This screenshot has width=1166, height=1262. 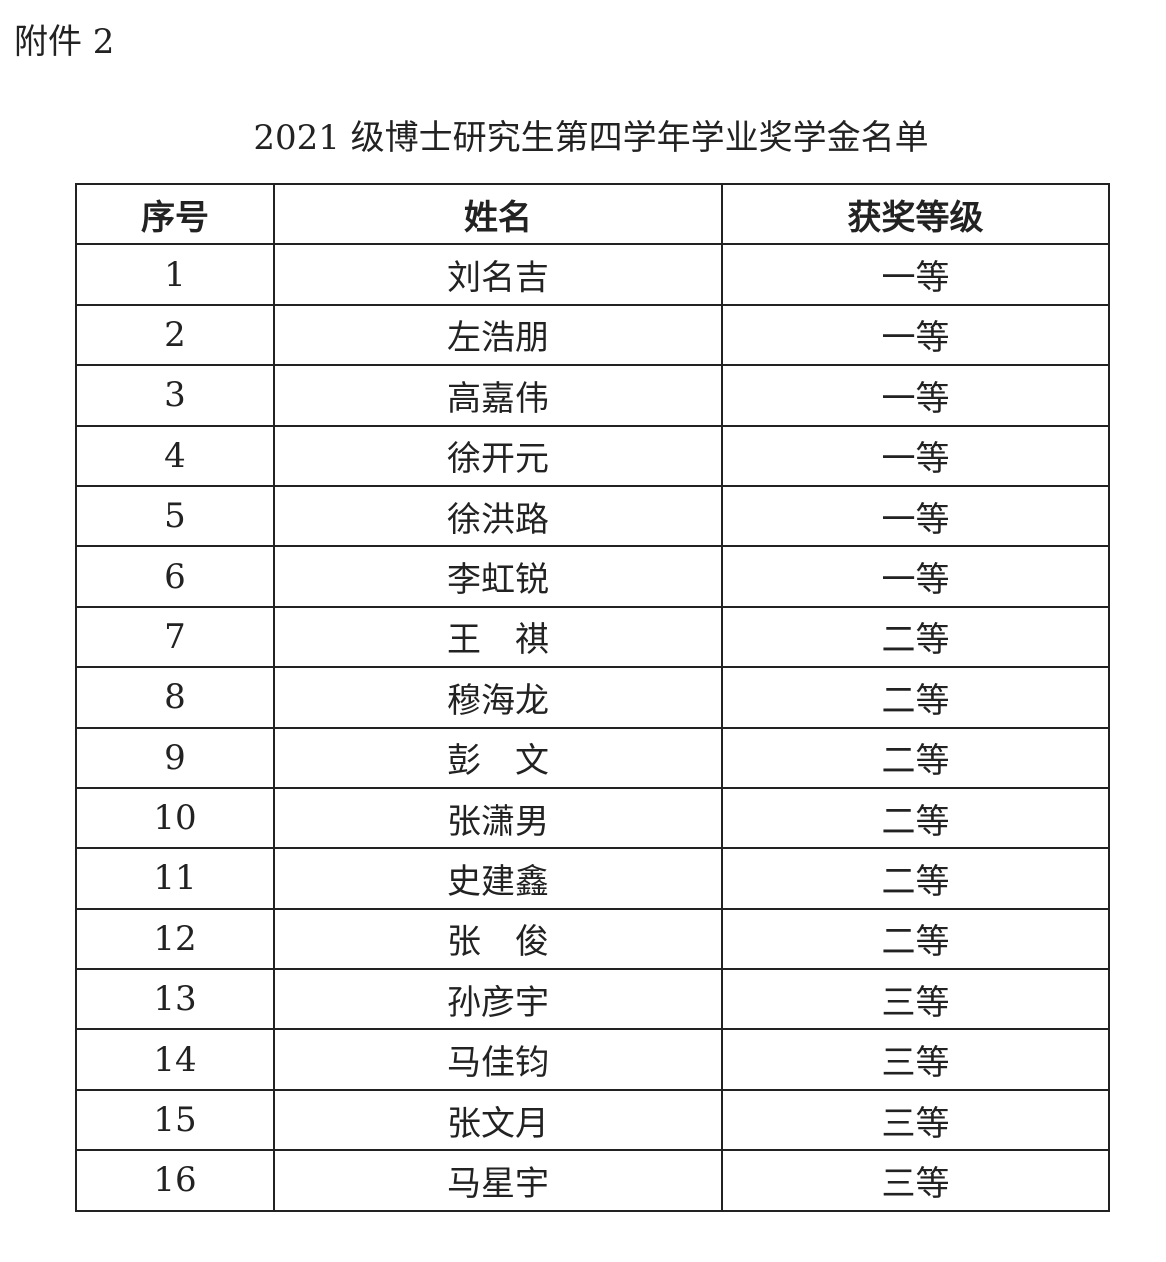 What do you see at coordinates (175, 395) in the screenshot?
I see `index-cell: 3` at bounding box center [175, 395].